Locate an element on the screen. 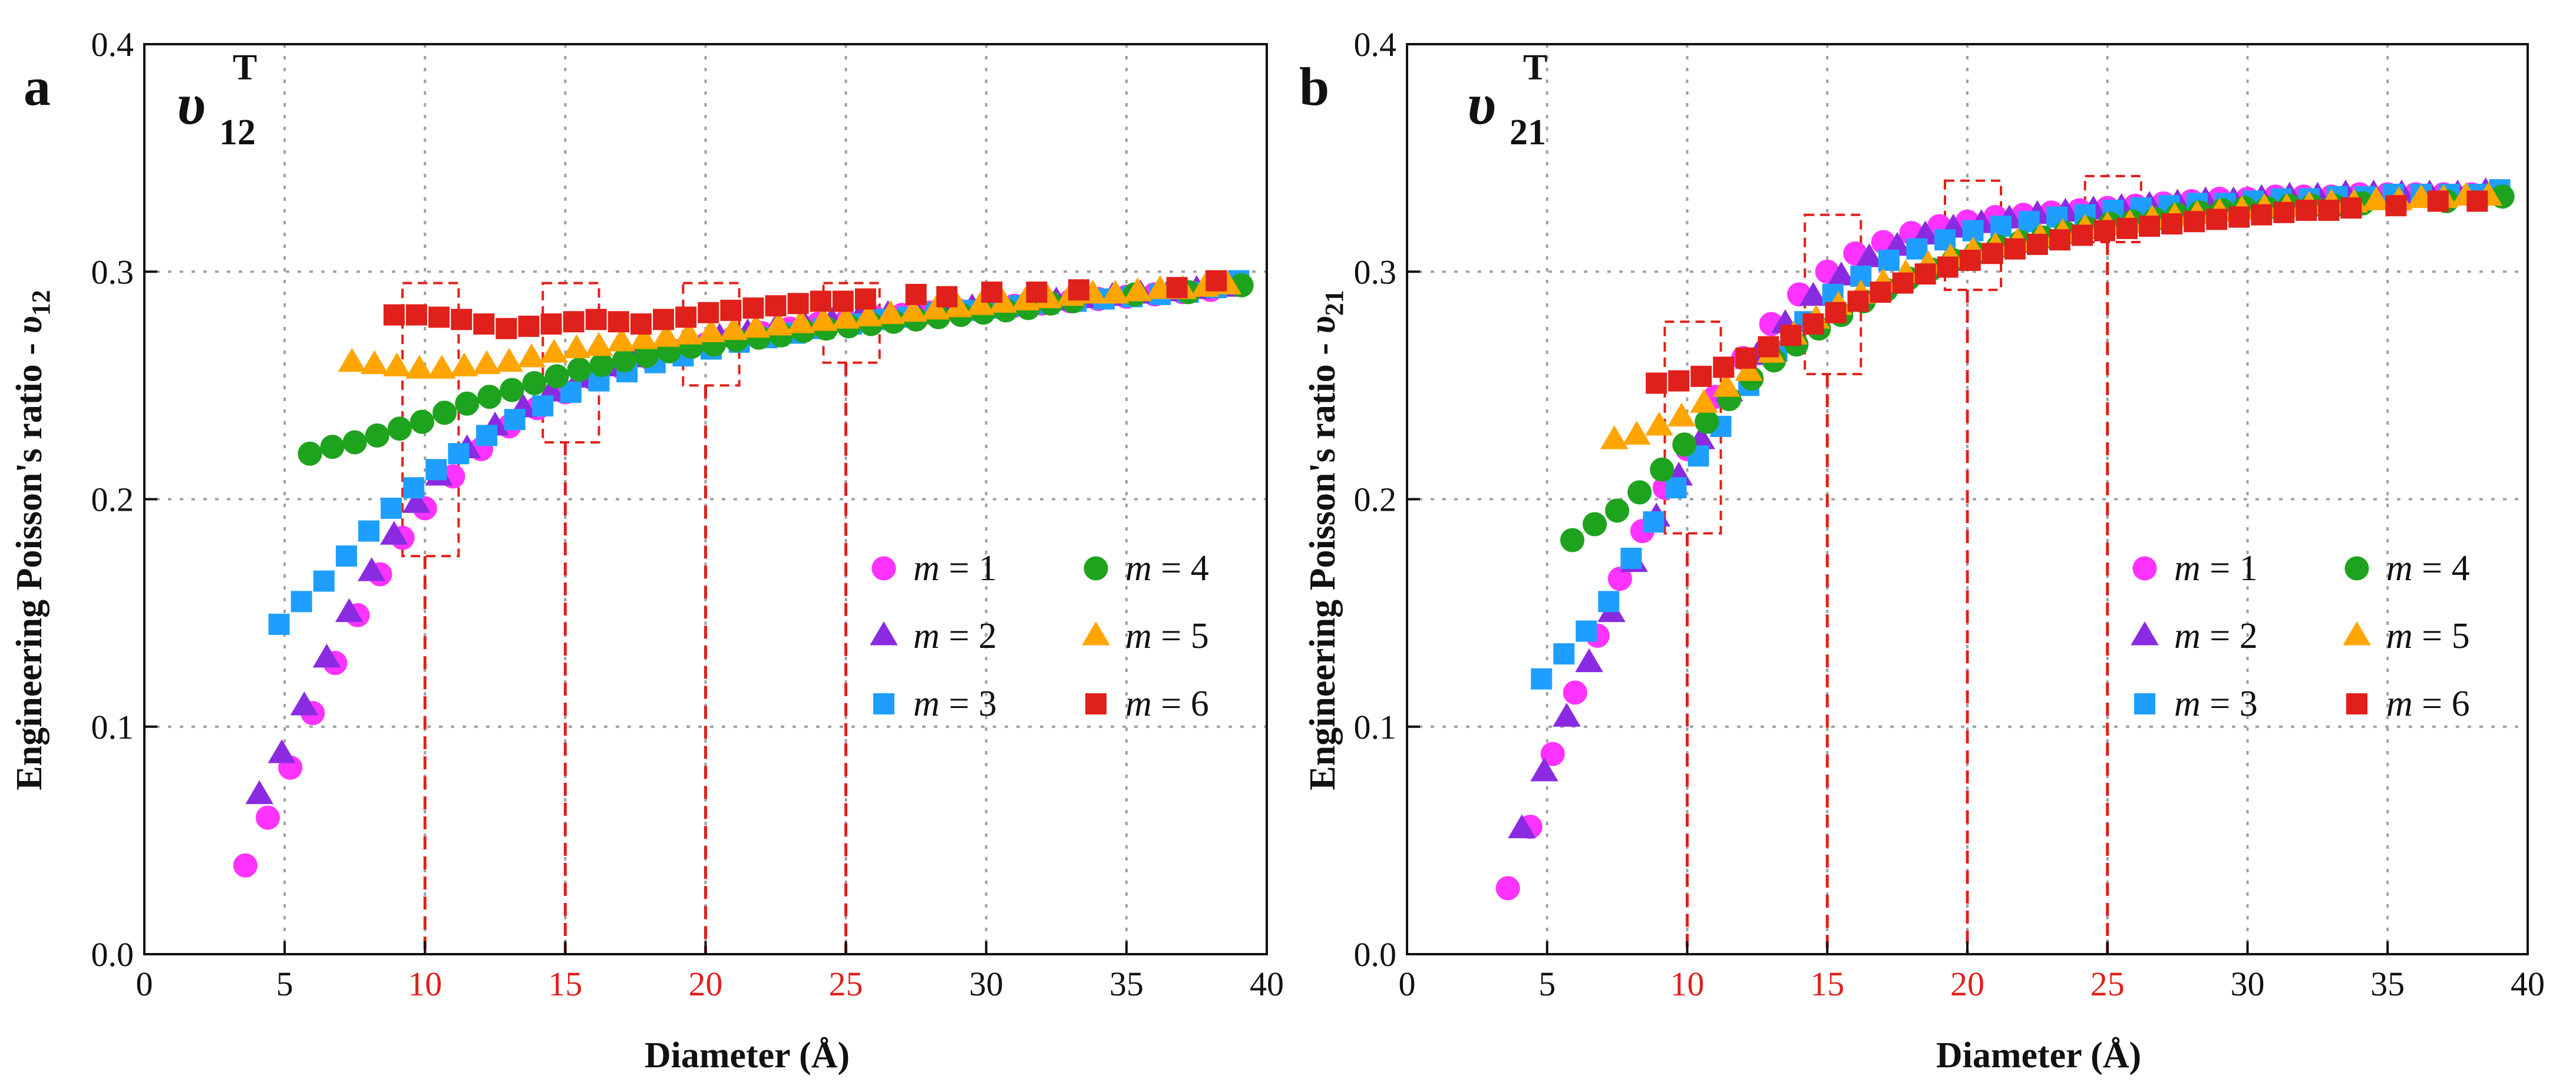 This screenshot has height=1082, width=2576. legend-label-value: = 2 is located at coordinates (968, 636).